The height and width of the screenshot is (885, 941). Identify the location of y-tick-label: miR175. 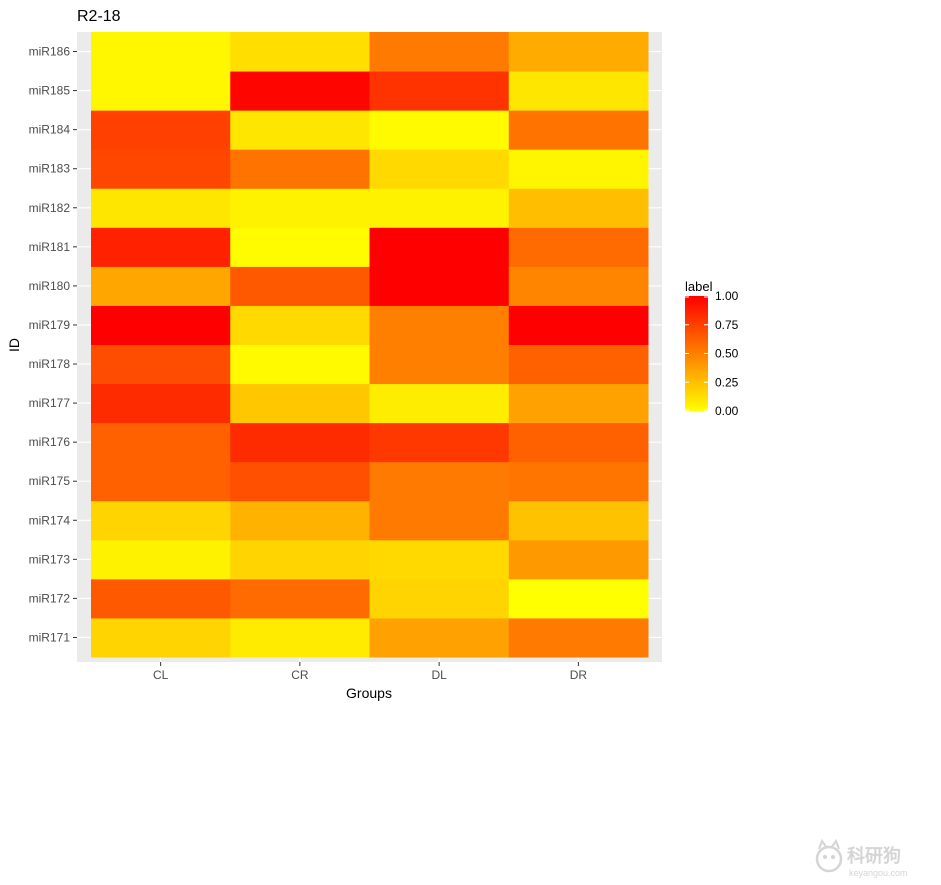
(50, 481).